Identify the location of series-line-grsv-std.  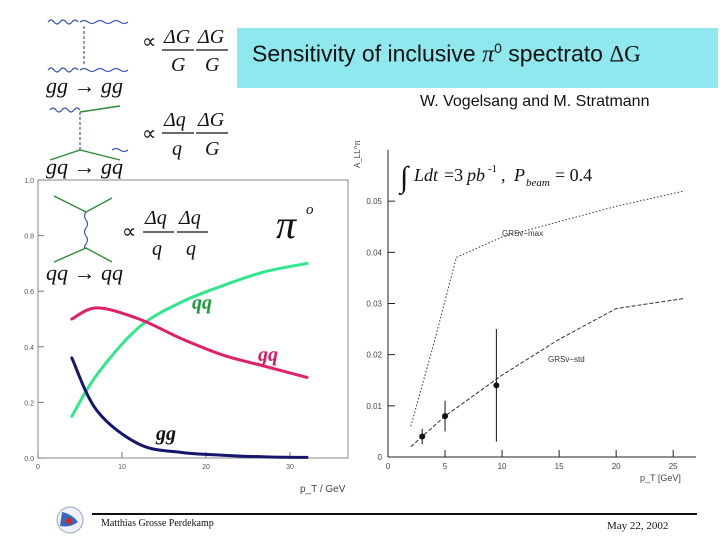
(547, 372).